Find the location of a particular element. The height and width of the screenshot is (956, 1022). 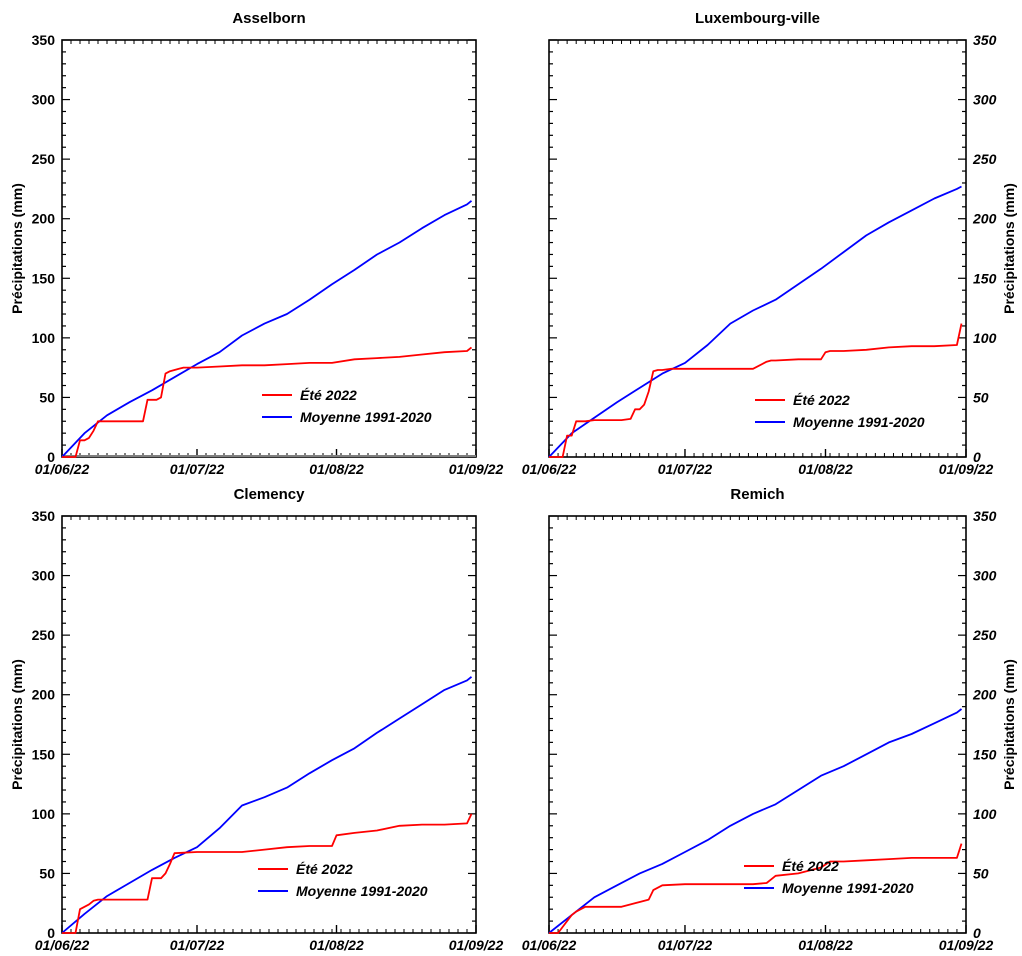

chart-title: Clemency is located at coordinates (270, 494).